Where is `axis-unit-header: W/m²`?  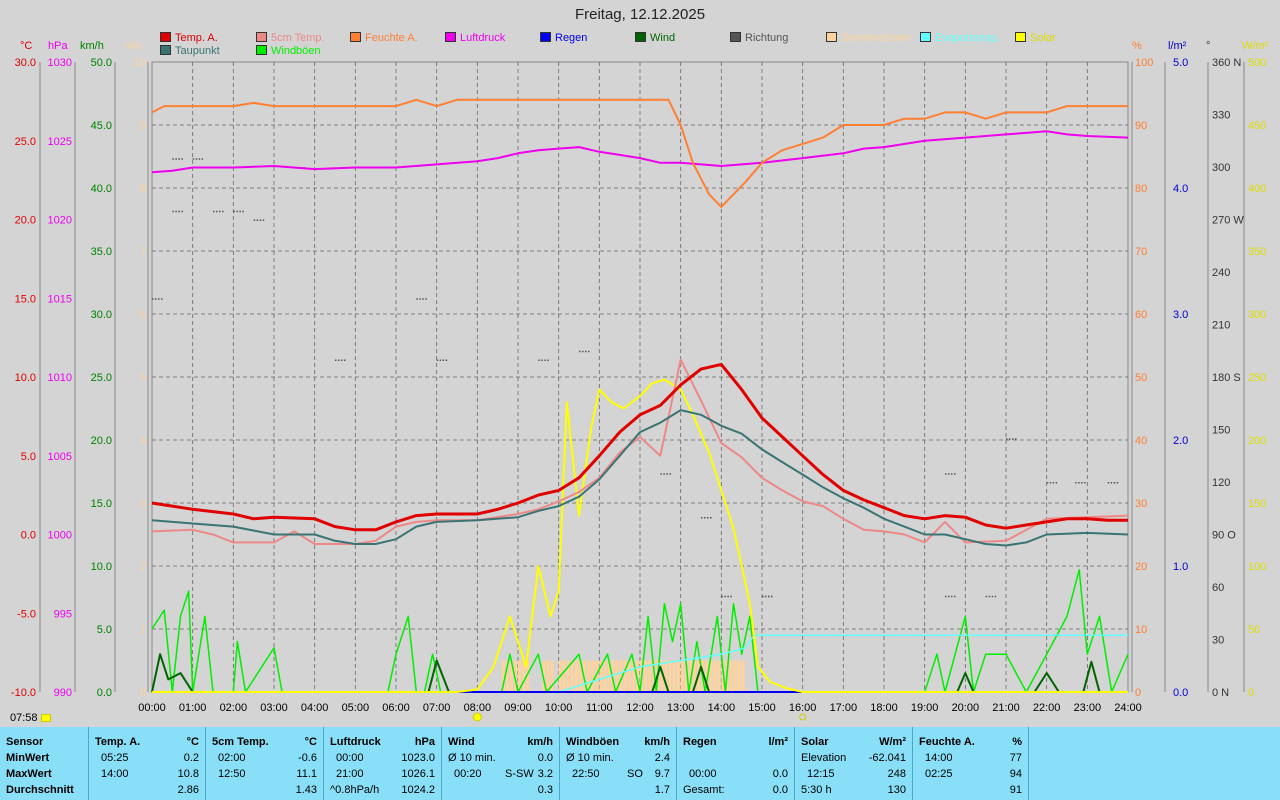 axis-unit-header: W/m² is located at coordinates (1255, 46).